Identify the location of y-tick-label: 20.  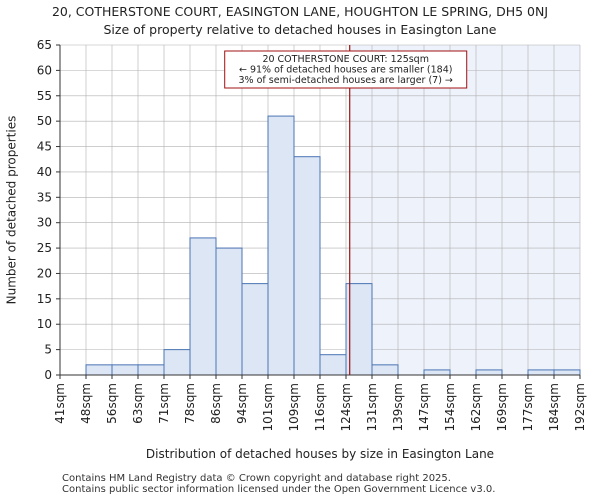
(44, 273).